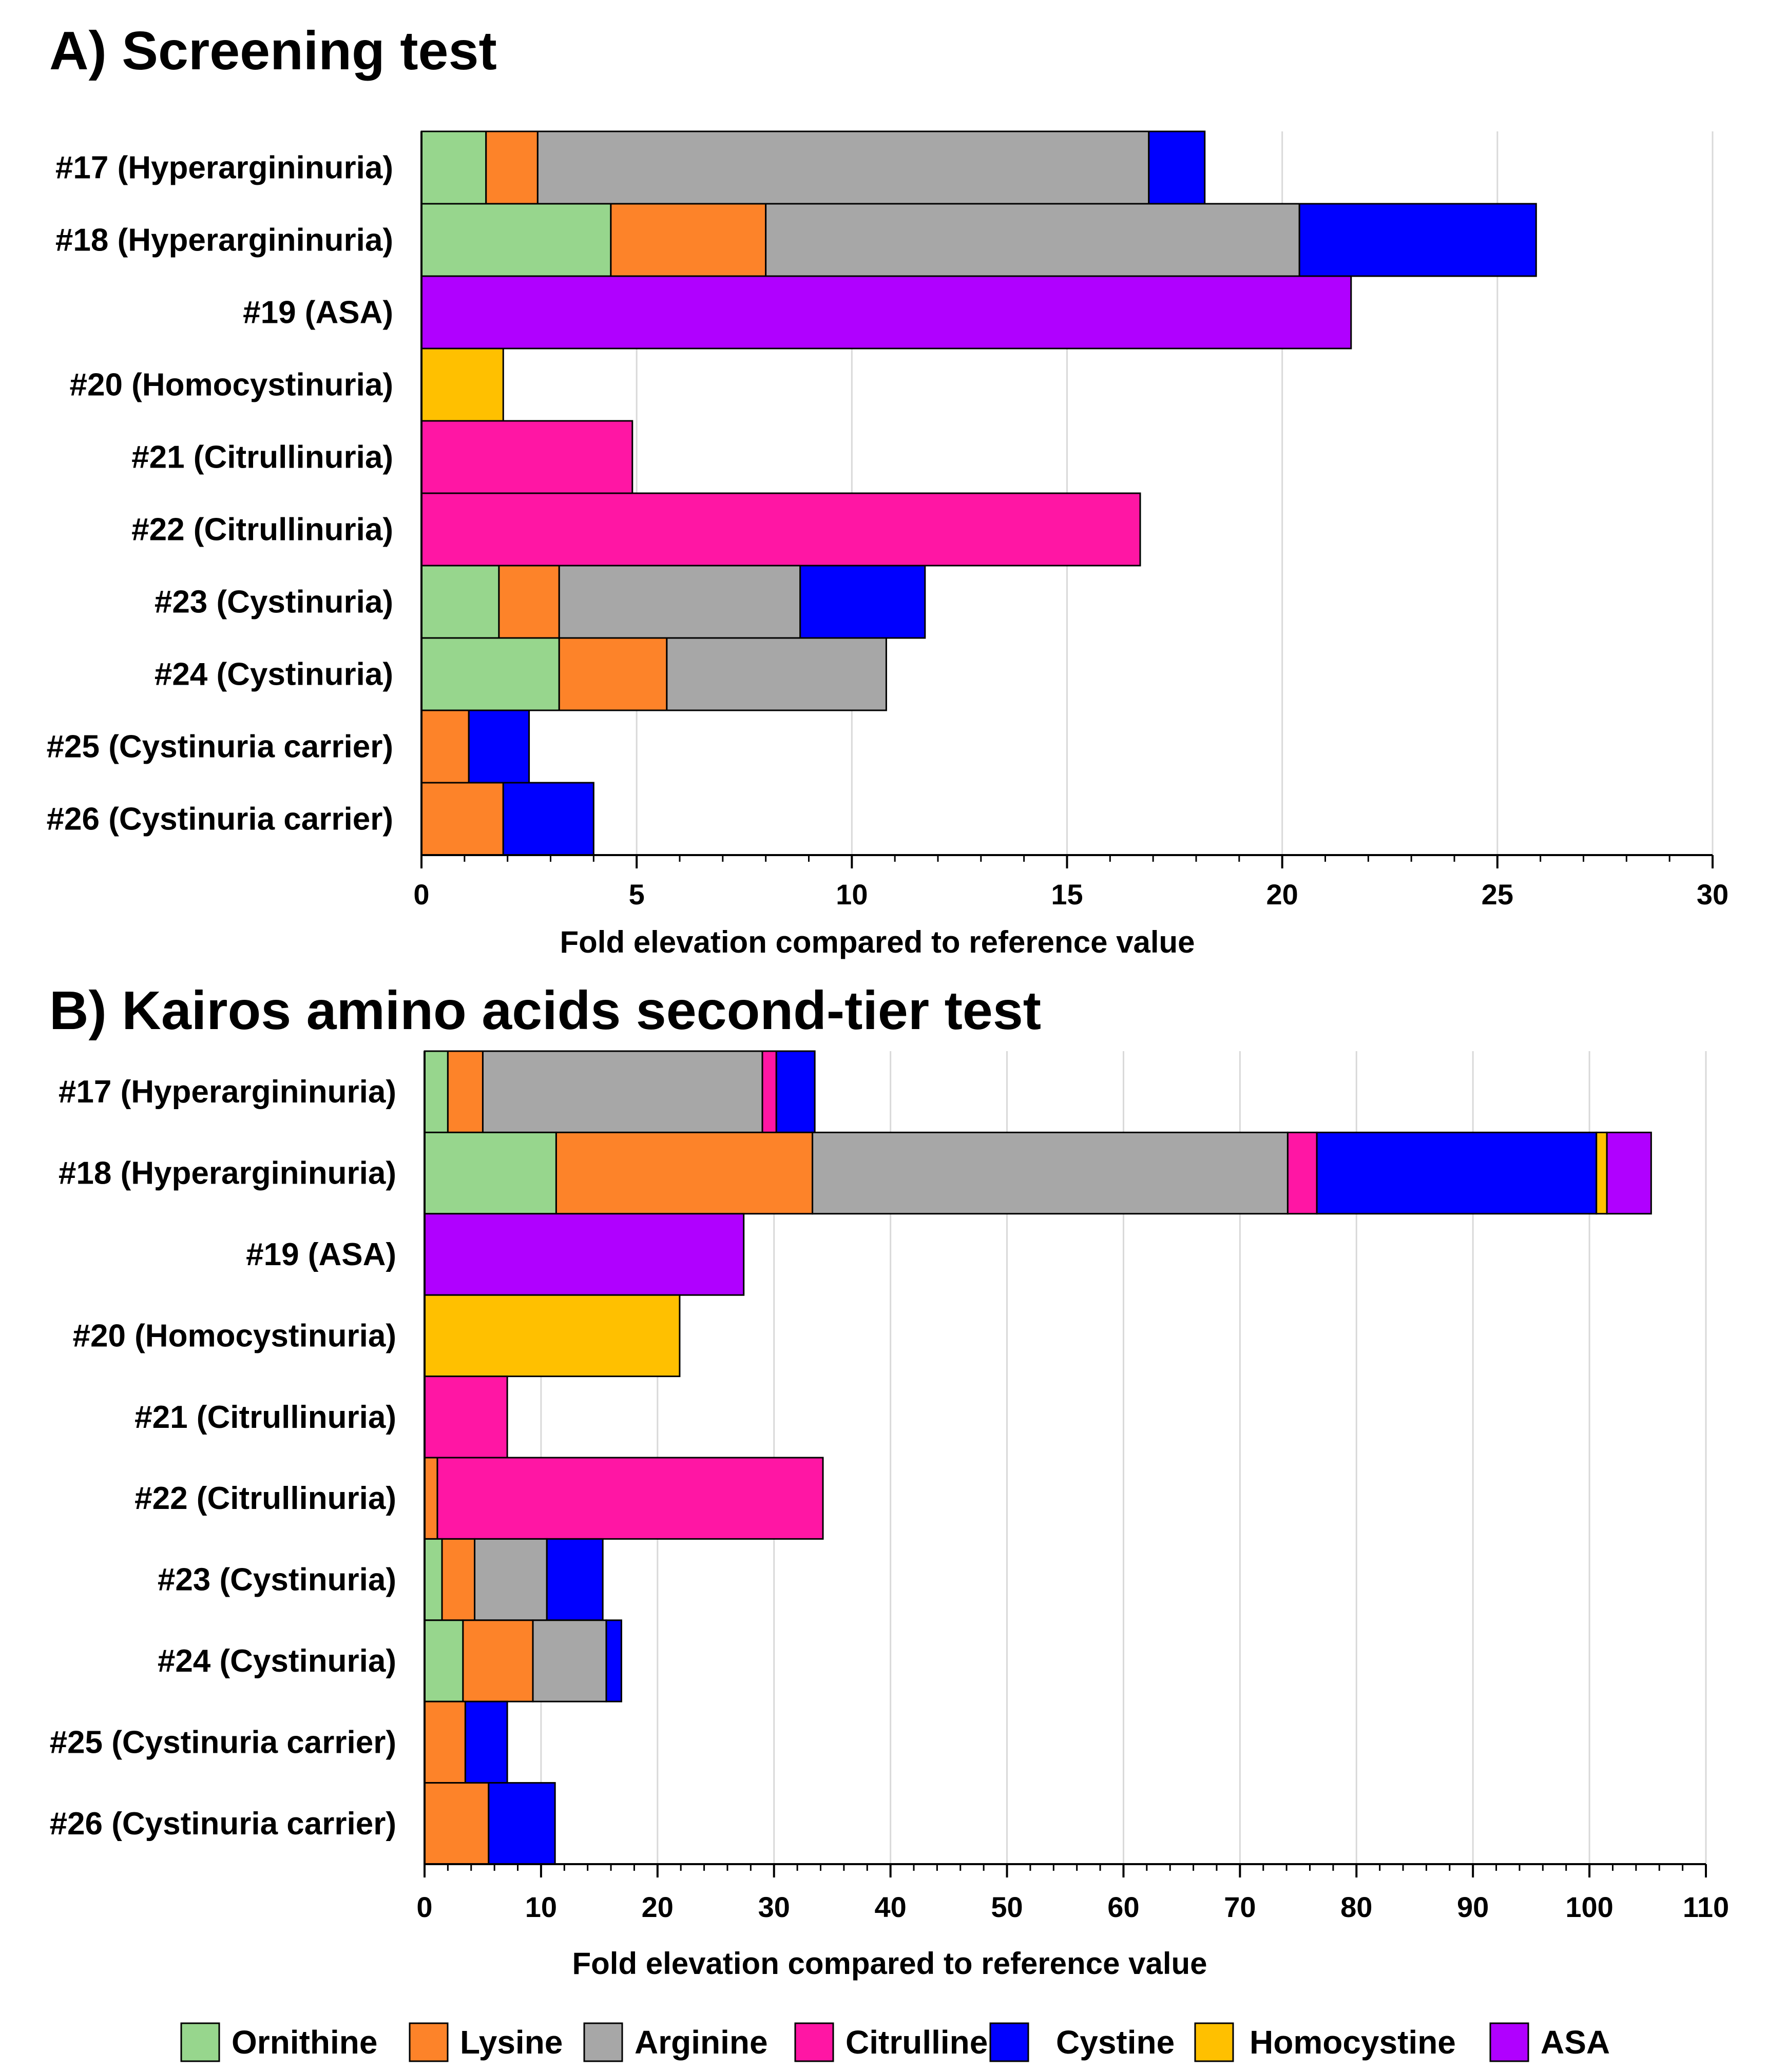 This screenshot has height=2072, width=1767. Describe the element at coordinates (304, 2043) in the screenshot. I see `legend-label-ornithine: Ornithine` at that location.